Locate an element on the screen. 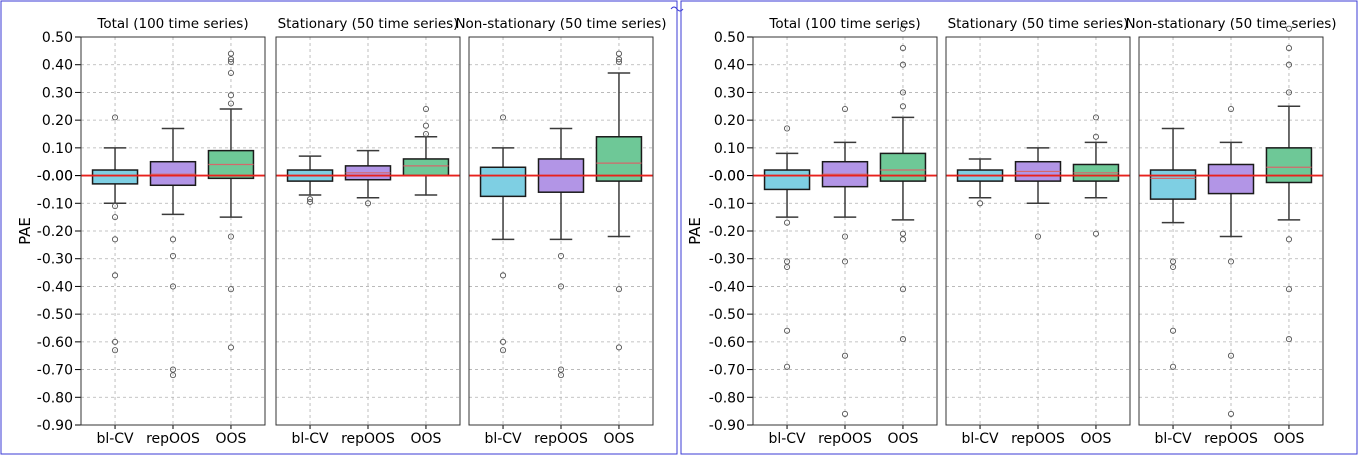  panel-1: bl-CV repOOS OOS Total (100 time series) is located at coordinates (173, 231).